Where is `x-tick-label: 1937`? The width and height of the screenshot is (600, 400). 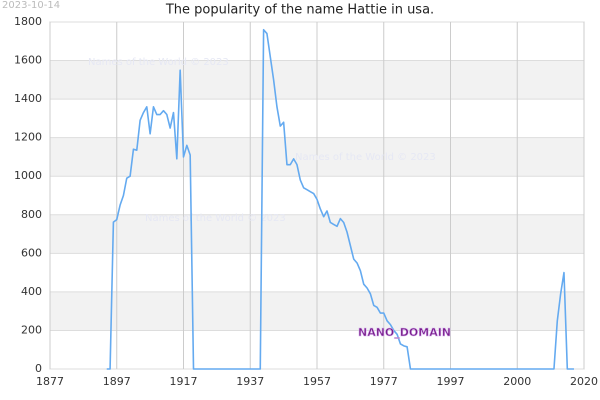 x-tick-label: 1937 is located at coordinates (250, 381).